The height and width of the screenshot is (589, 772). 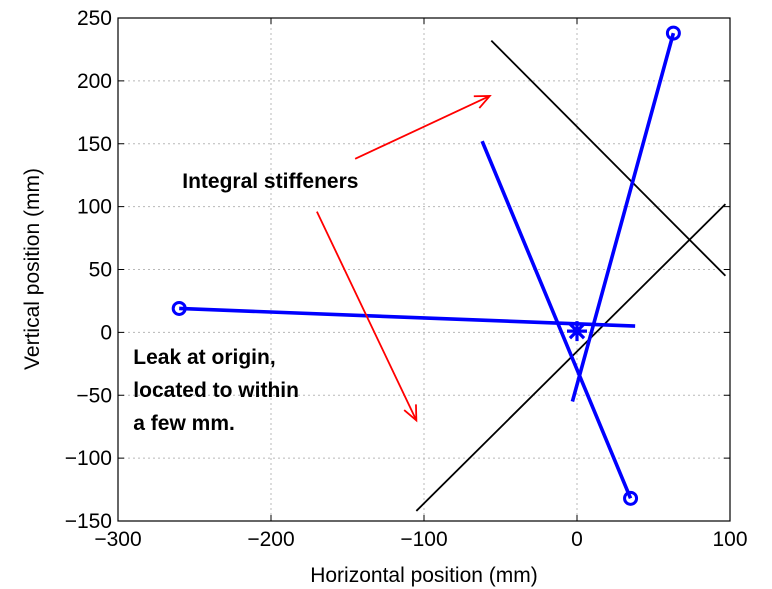 I want to click on y-tick-label: 50, so click(x=100, y=270).